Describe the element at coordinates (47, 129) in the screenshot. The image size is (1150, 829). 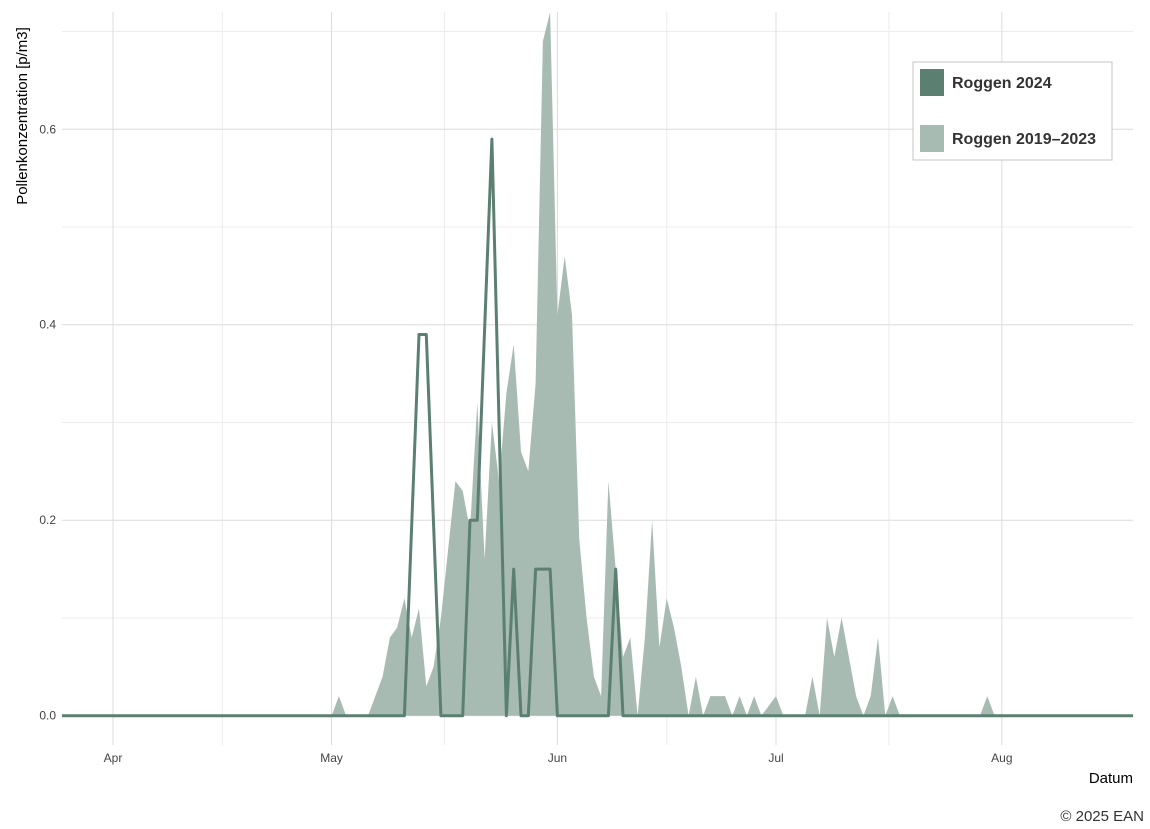
I see `y-tick-label: 0.6` at that location.